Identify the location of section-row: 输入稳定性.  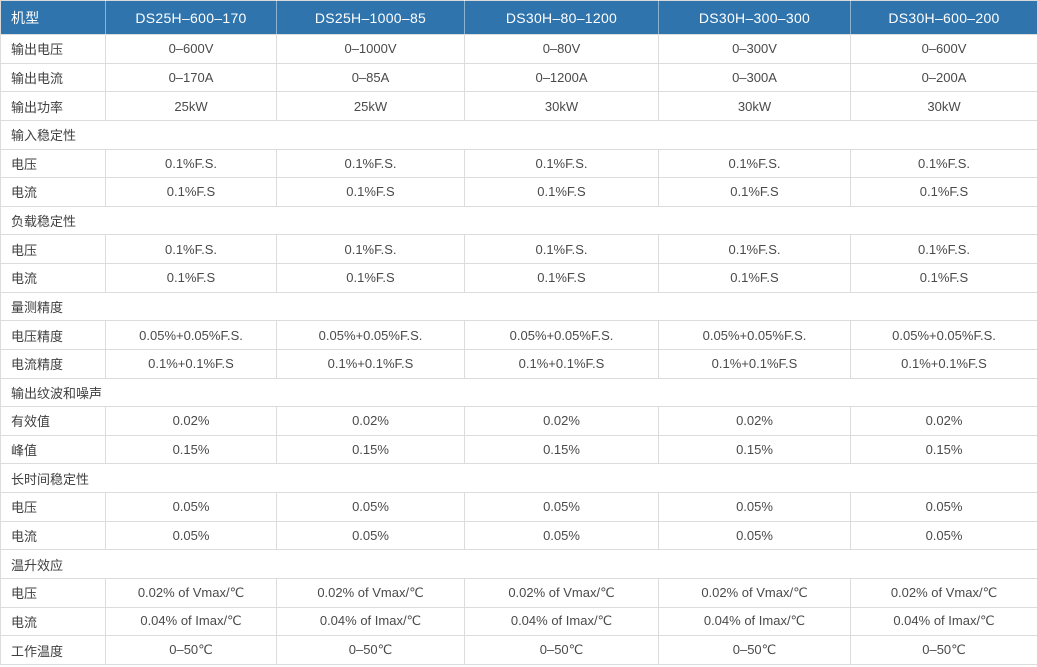
(518, 134).